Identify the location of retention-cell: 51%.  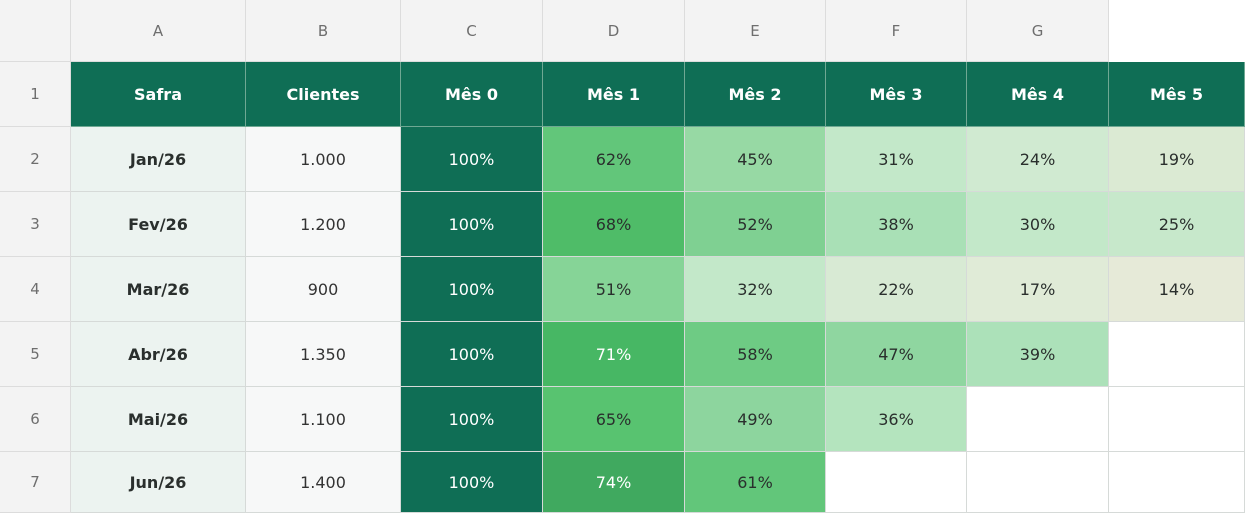
(614, 289).